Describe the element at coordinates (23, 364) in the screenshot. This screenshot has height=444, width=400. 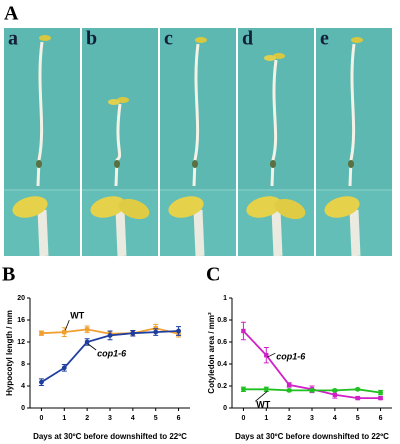
I see `y-tick-label: 8` at that location.